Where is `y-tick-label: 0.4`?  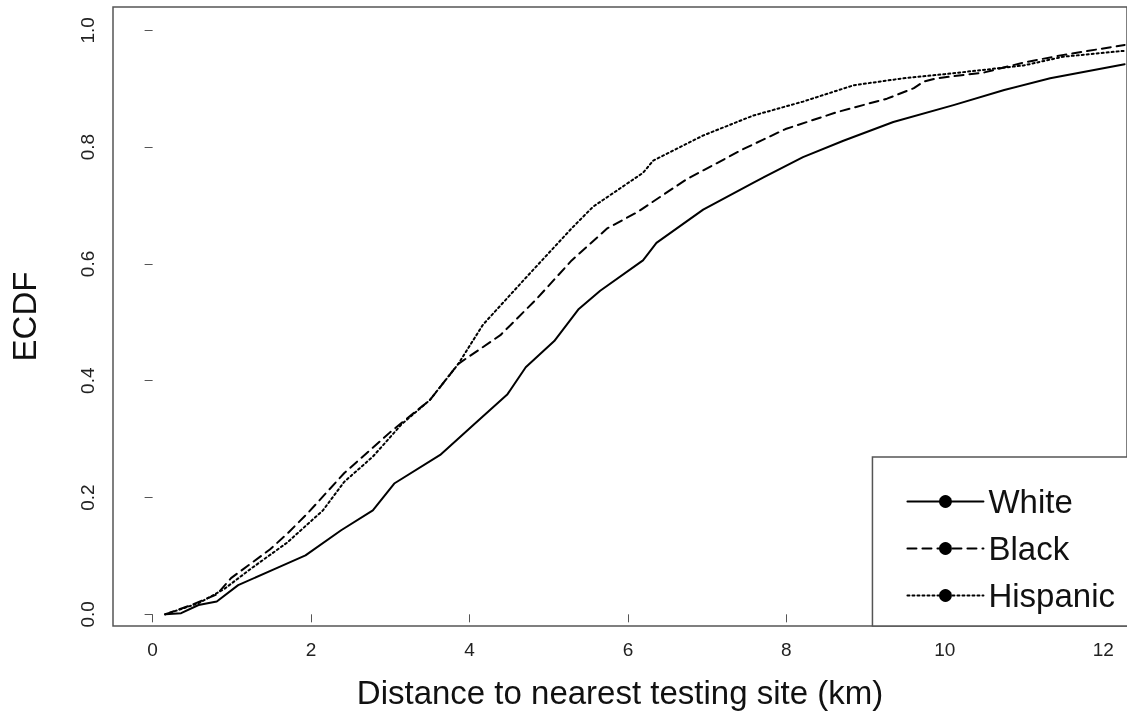
y-tick-label: 0.4 is located at coordinates (87, 380).